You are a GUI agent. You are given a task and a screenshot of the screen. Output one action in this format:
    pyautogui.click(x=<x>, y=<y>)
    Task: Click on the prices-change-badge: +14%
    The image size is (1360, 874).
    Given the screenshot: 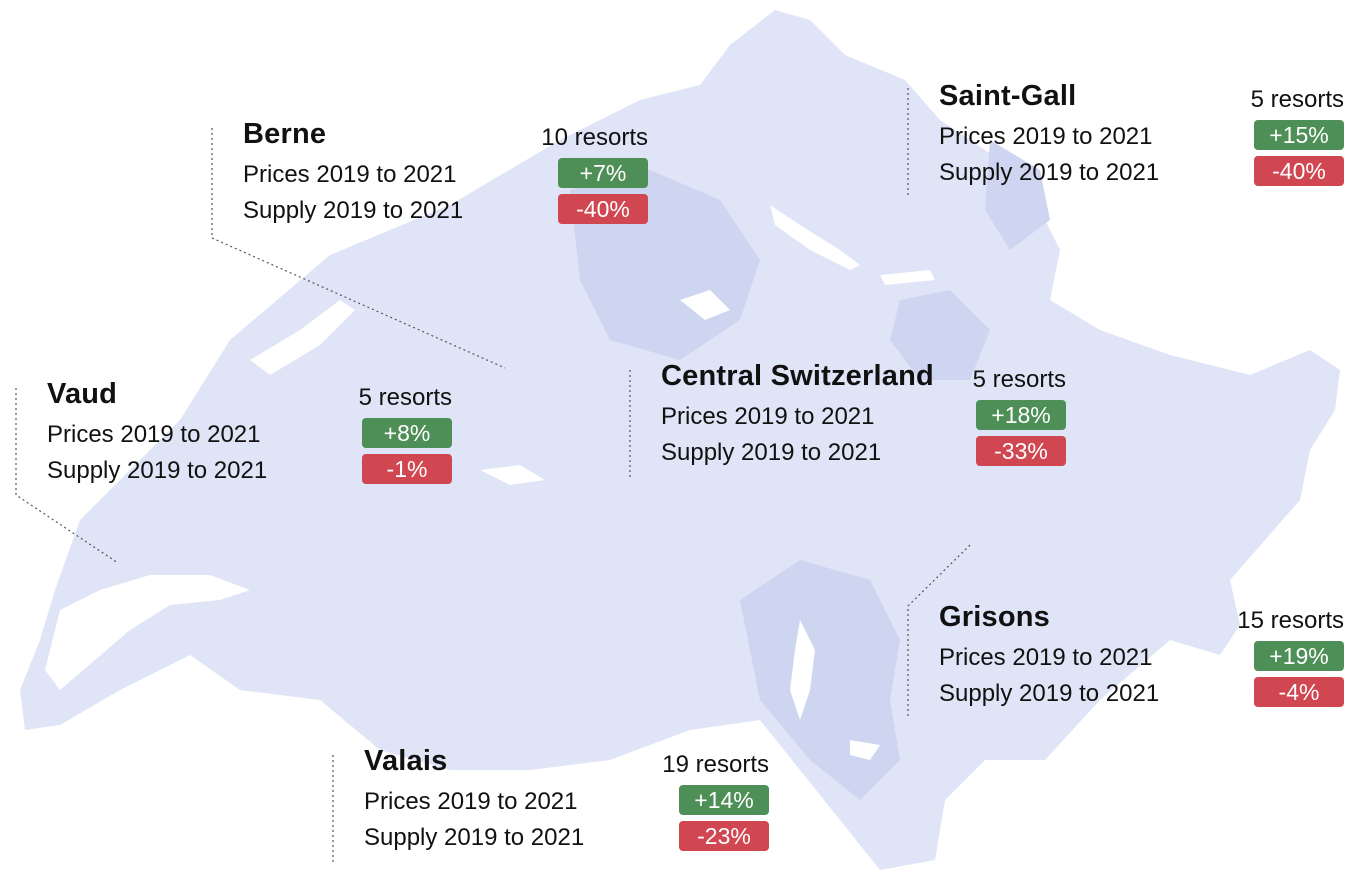 What is the action you would take?
    pyautogui.click(x=724, y=800)
    